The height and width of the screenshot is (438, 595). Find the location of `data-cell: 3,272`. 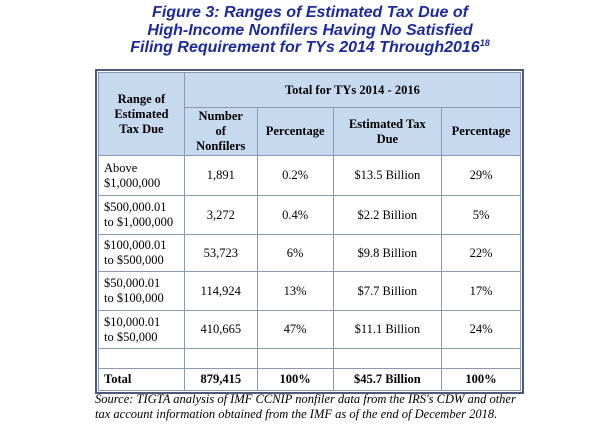

data-cell: 3,272 is located at coordinates (220, 215).